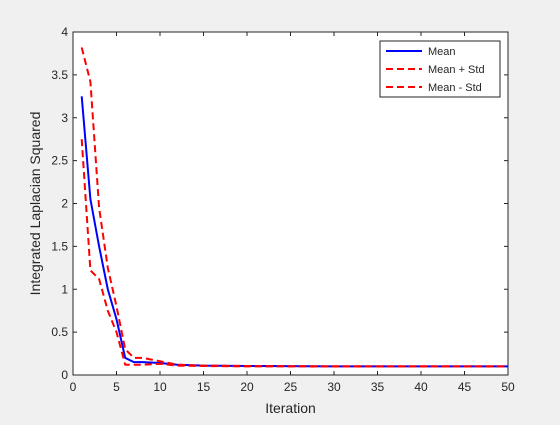  Describe the element at coordinates (456, 70) in the screenshot. I see `legend-label-1: Mean + Std` at that location.